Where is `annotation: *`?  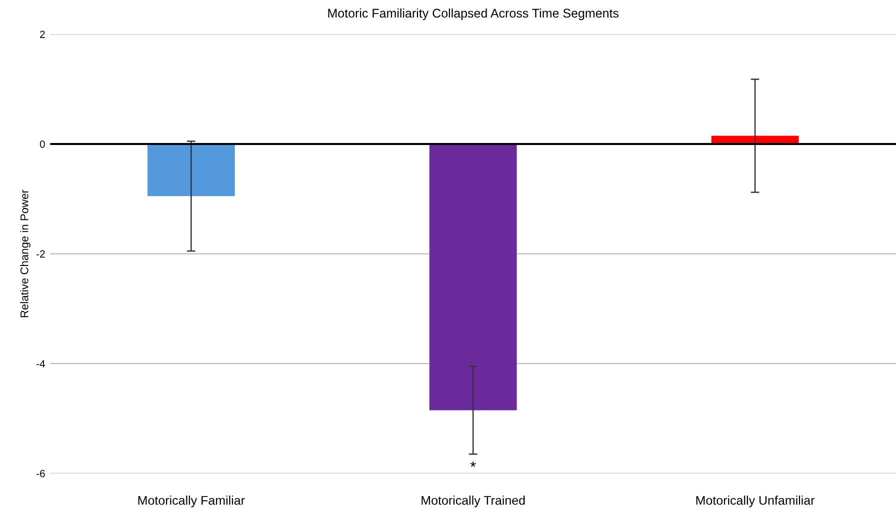
annotation: * is located at coordinates (473, 464).